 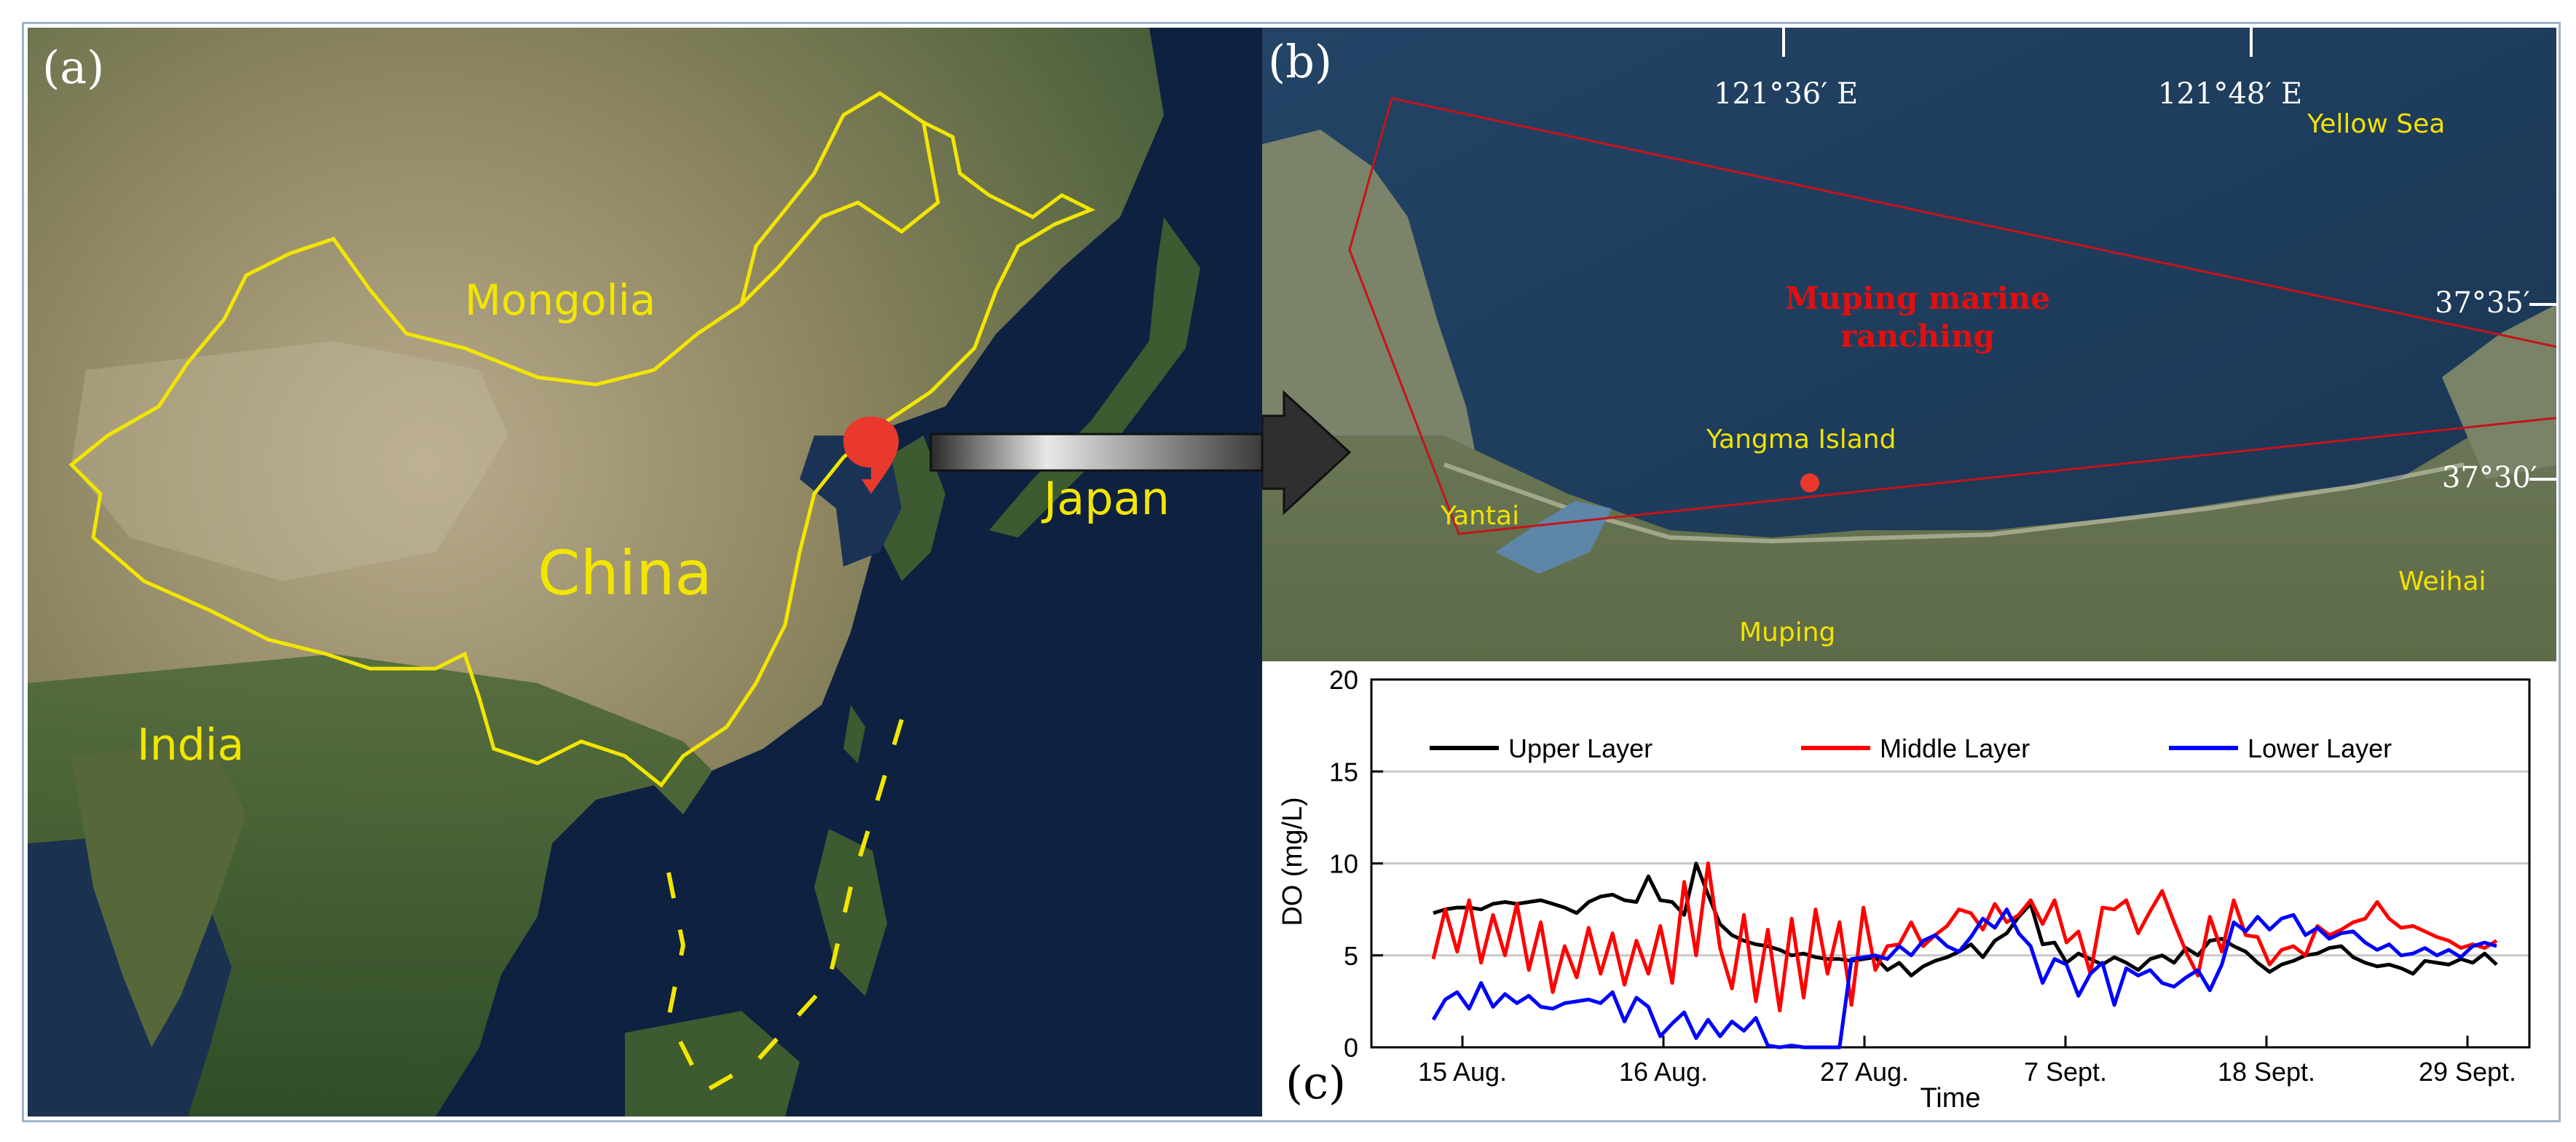 I want to click on x-tick-label: 18 Sept., so click(x=2266, y=1072).